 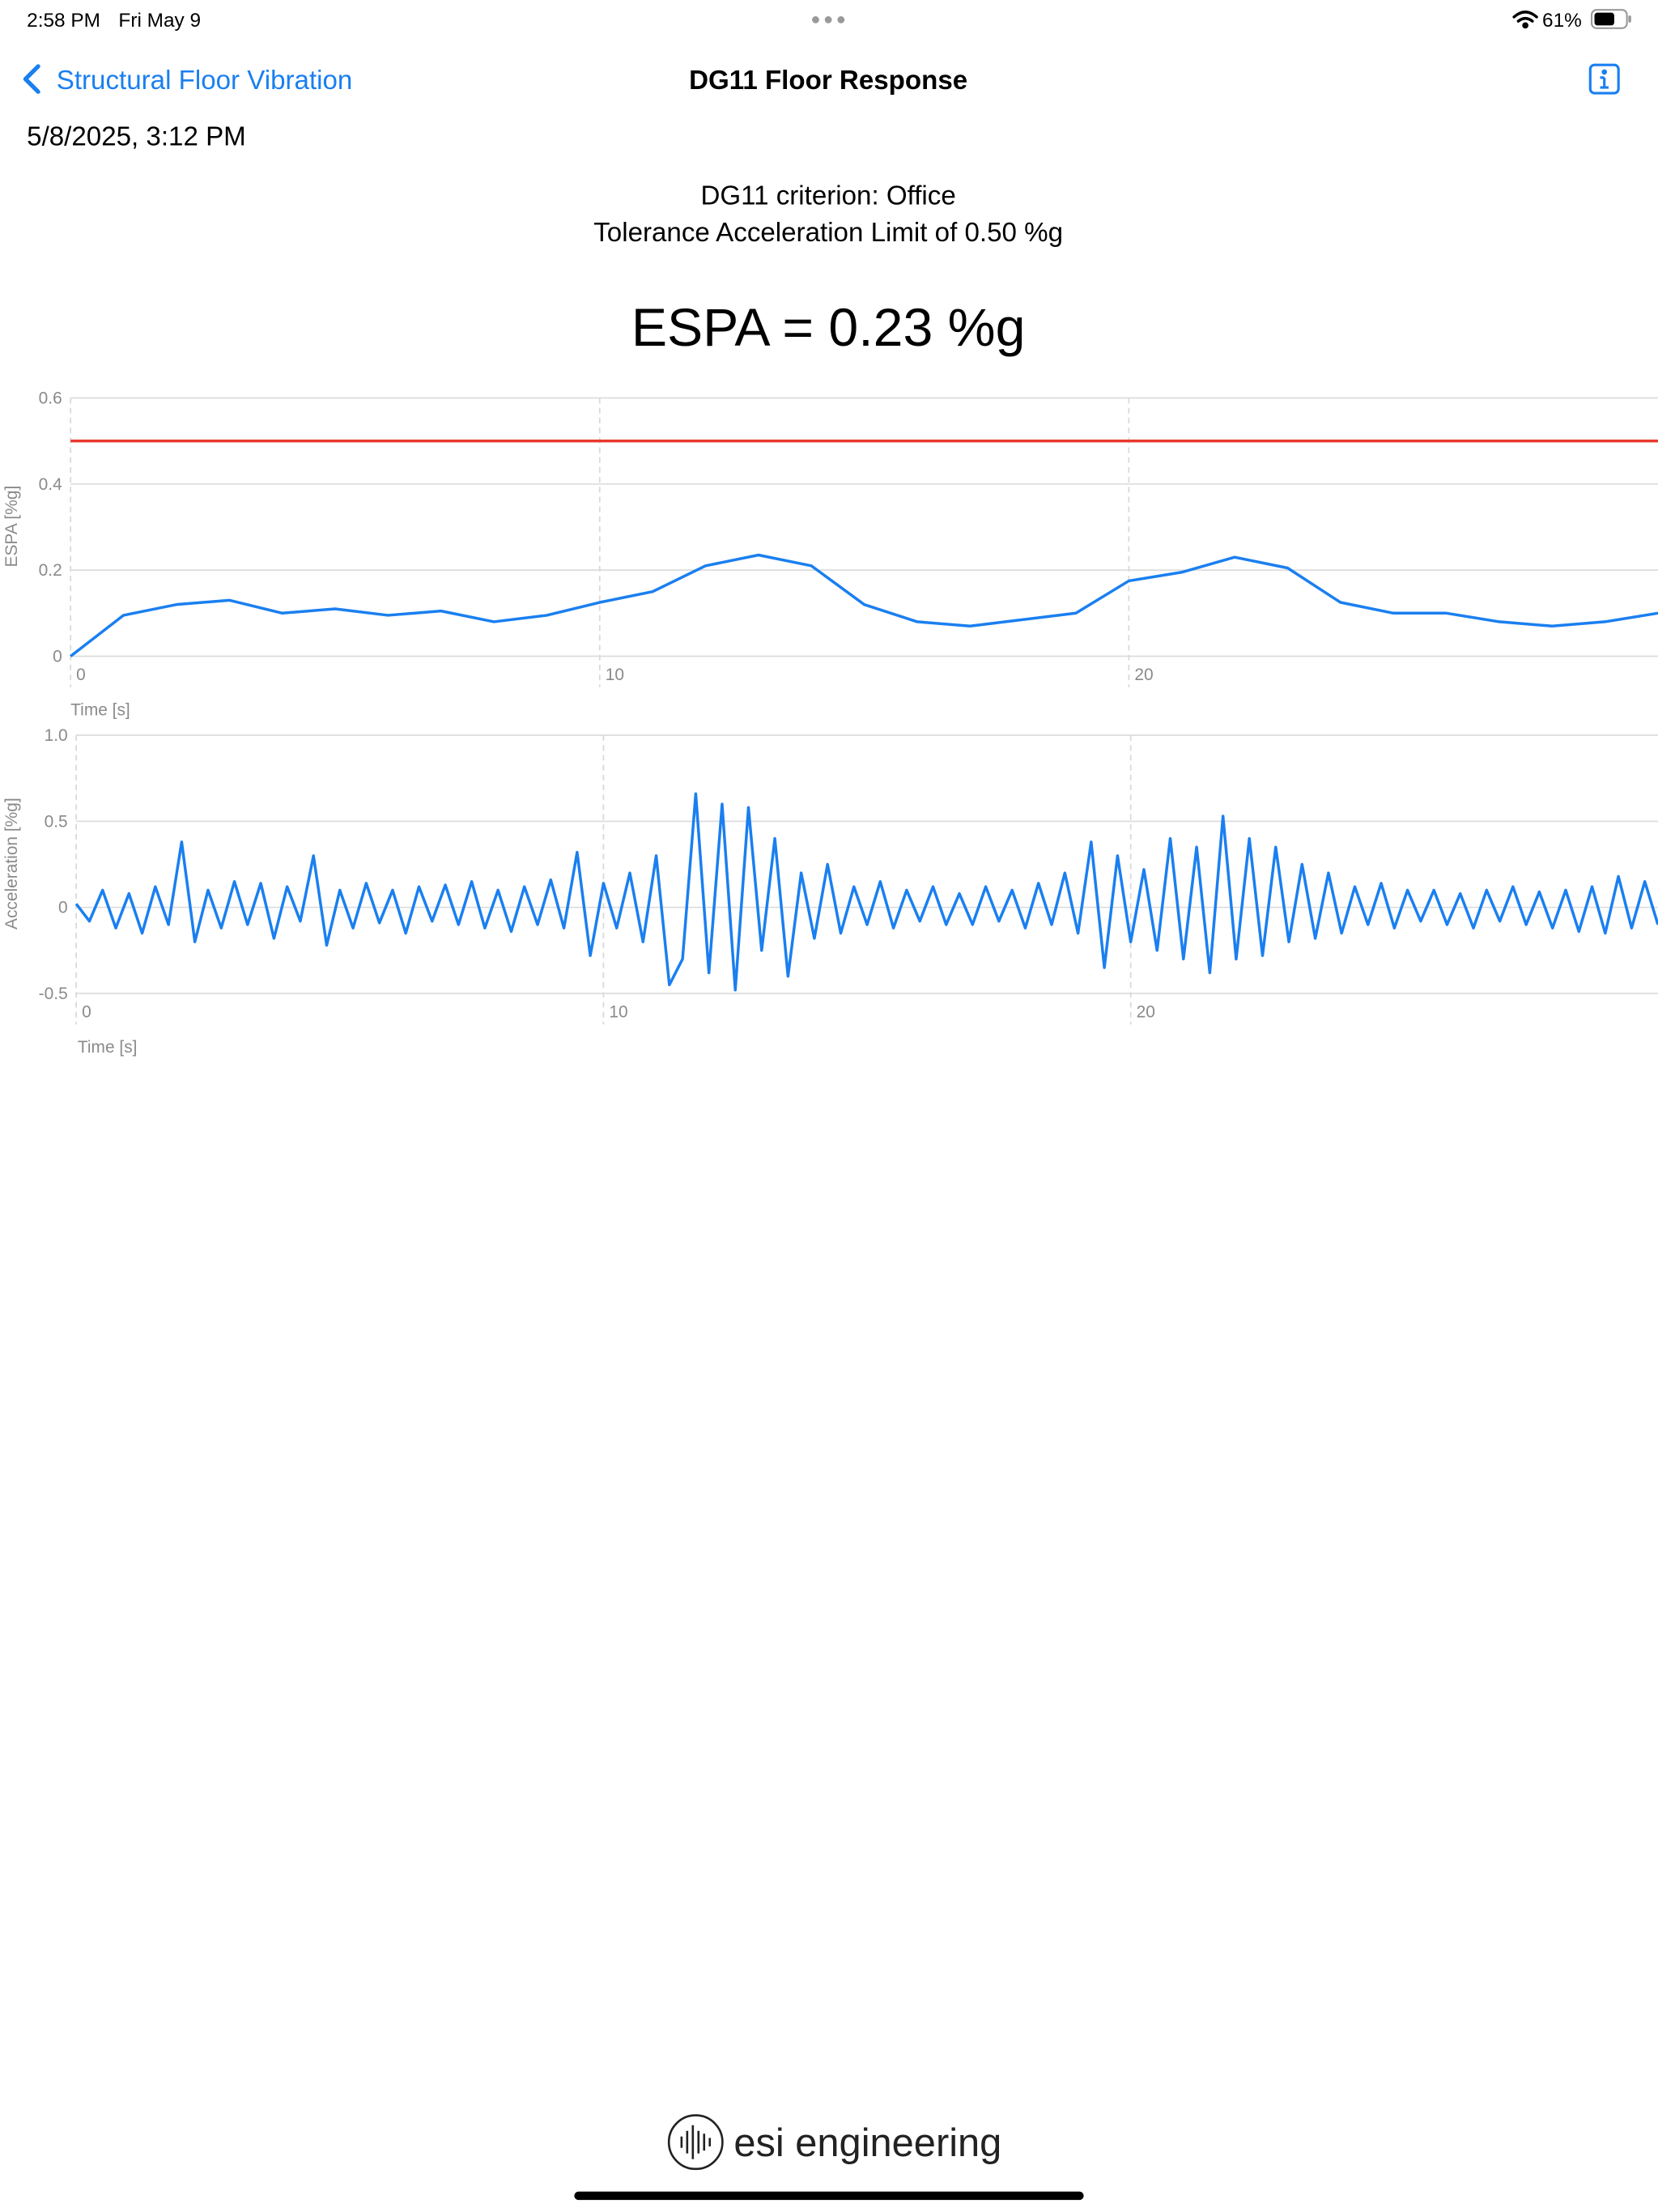 I want to click on y-tick-label: 0.2, so click(x=50, y=570).